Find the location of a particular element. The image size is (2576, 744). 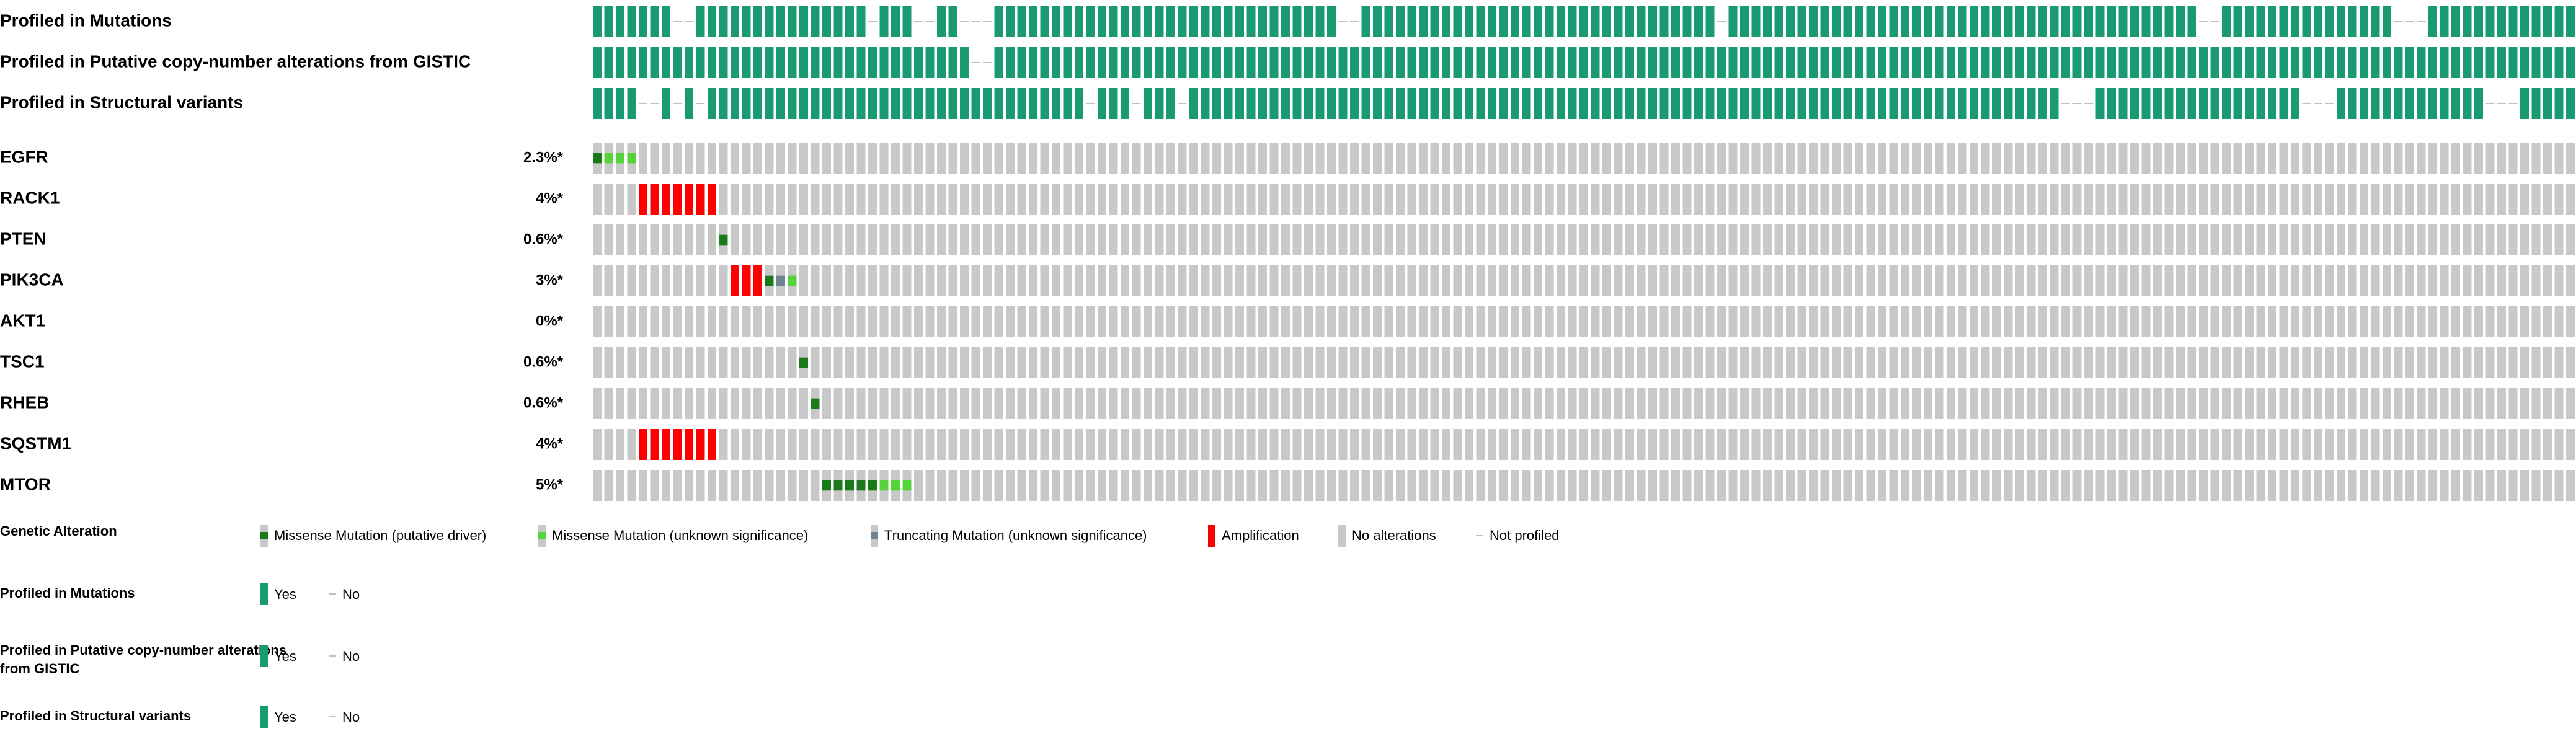

amplification-cell is located at coordinates (700, 199).